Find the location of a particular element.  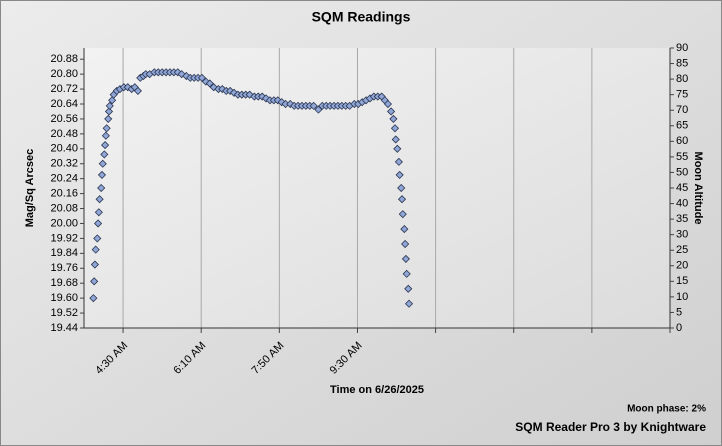

y2-tick-label: 0 is located at coordinates (679, 328).